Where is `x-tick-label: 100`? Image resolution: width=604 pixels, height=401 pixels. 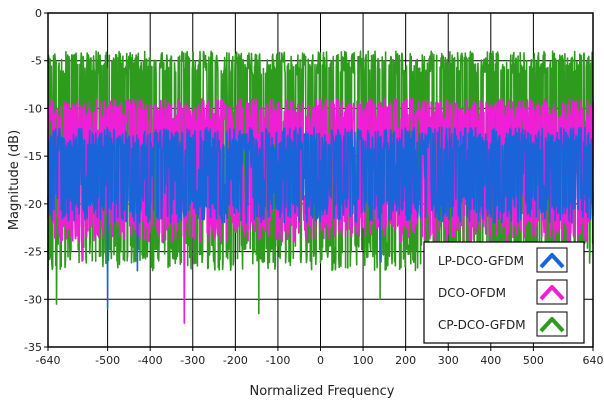 x-tick-label: 100 is located at coordinates (363, 360).